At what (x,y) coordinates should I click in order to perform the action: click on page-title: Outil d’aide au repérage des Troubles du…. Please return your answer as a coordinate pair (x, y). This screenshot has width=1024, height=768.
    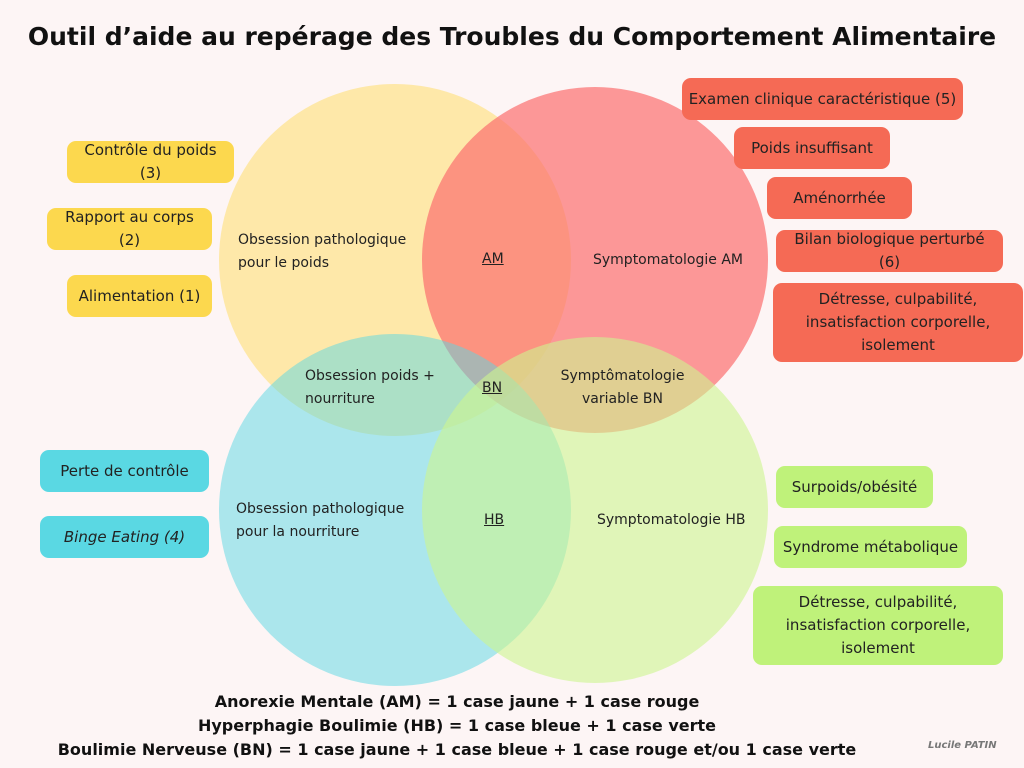
    Looking at the image, I should click on (512, 36).